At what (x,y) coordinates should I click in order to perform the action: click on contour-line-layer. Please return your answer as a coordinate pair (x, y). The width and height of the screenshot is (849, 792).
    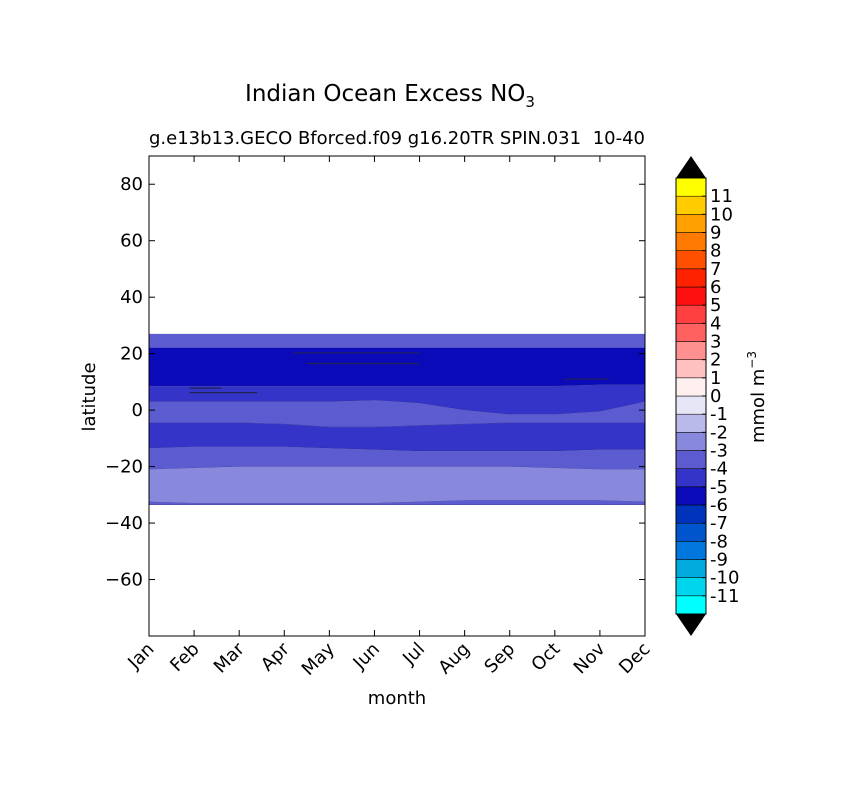
    Looking at the image, I should click on (399, 373).